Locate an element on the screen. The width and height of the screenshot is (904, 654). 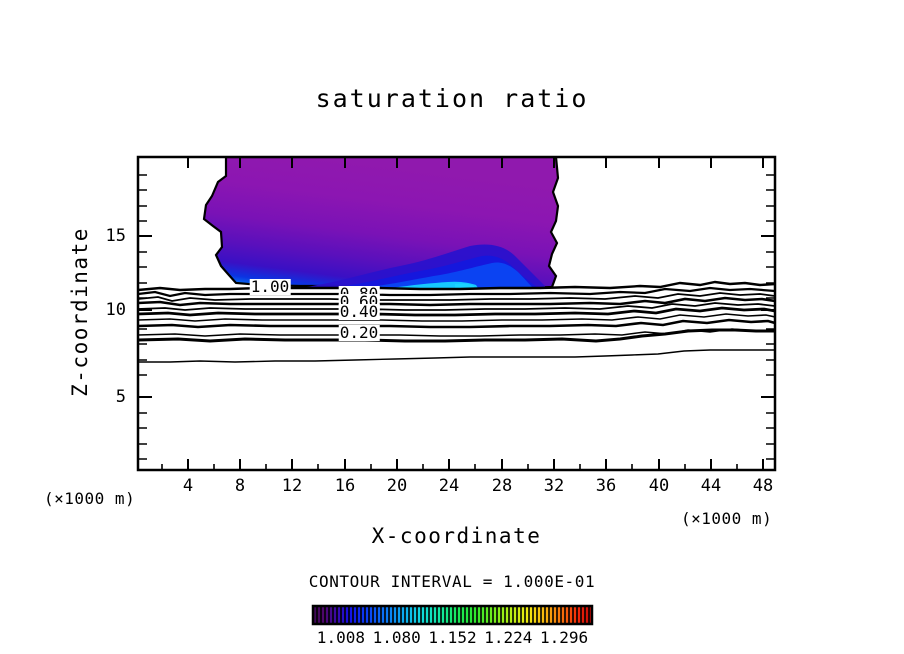
colorbar-tick-label: 1.152 is located at coordinates (452, 637).